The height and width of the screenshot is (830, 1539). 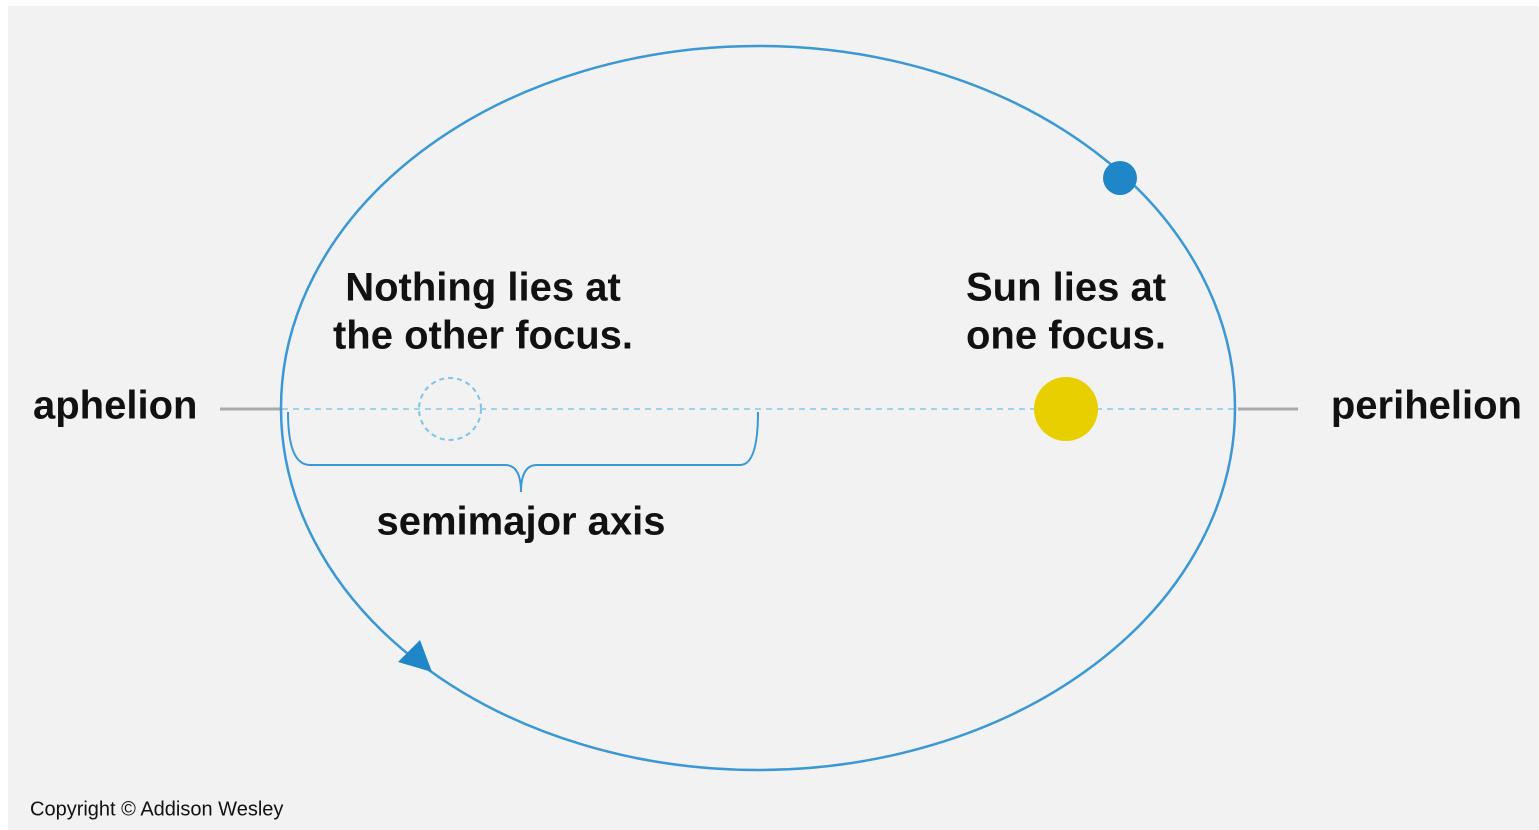 I want to click on sun-focus-label: Sun lies at, so click(x=1066, y=288).